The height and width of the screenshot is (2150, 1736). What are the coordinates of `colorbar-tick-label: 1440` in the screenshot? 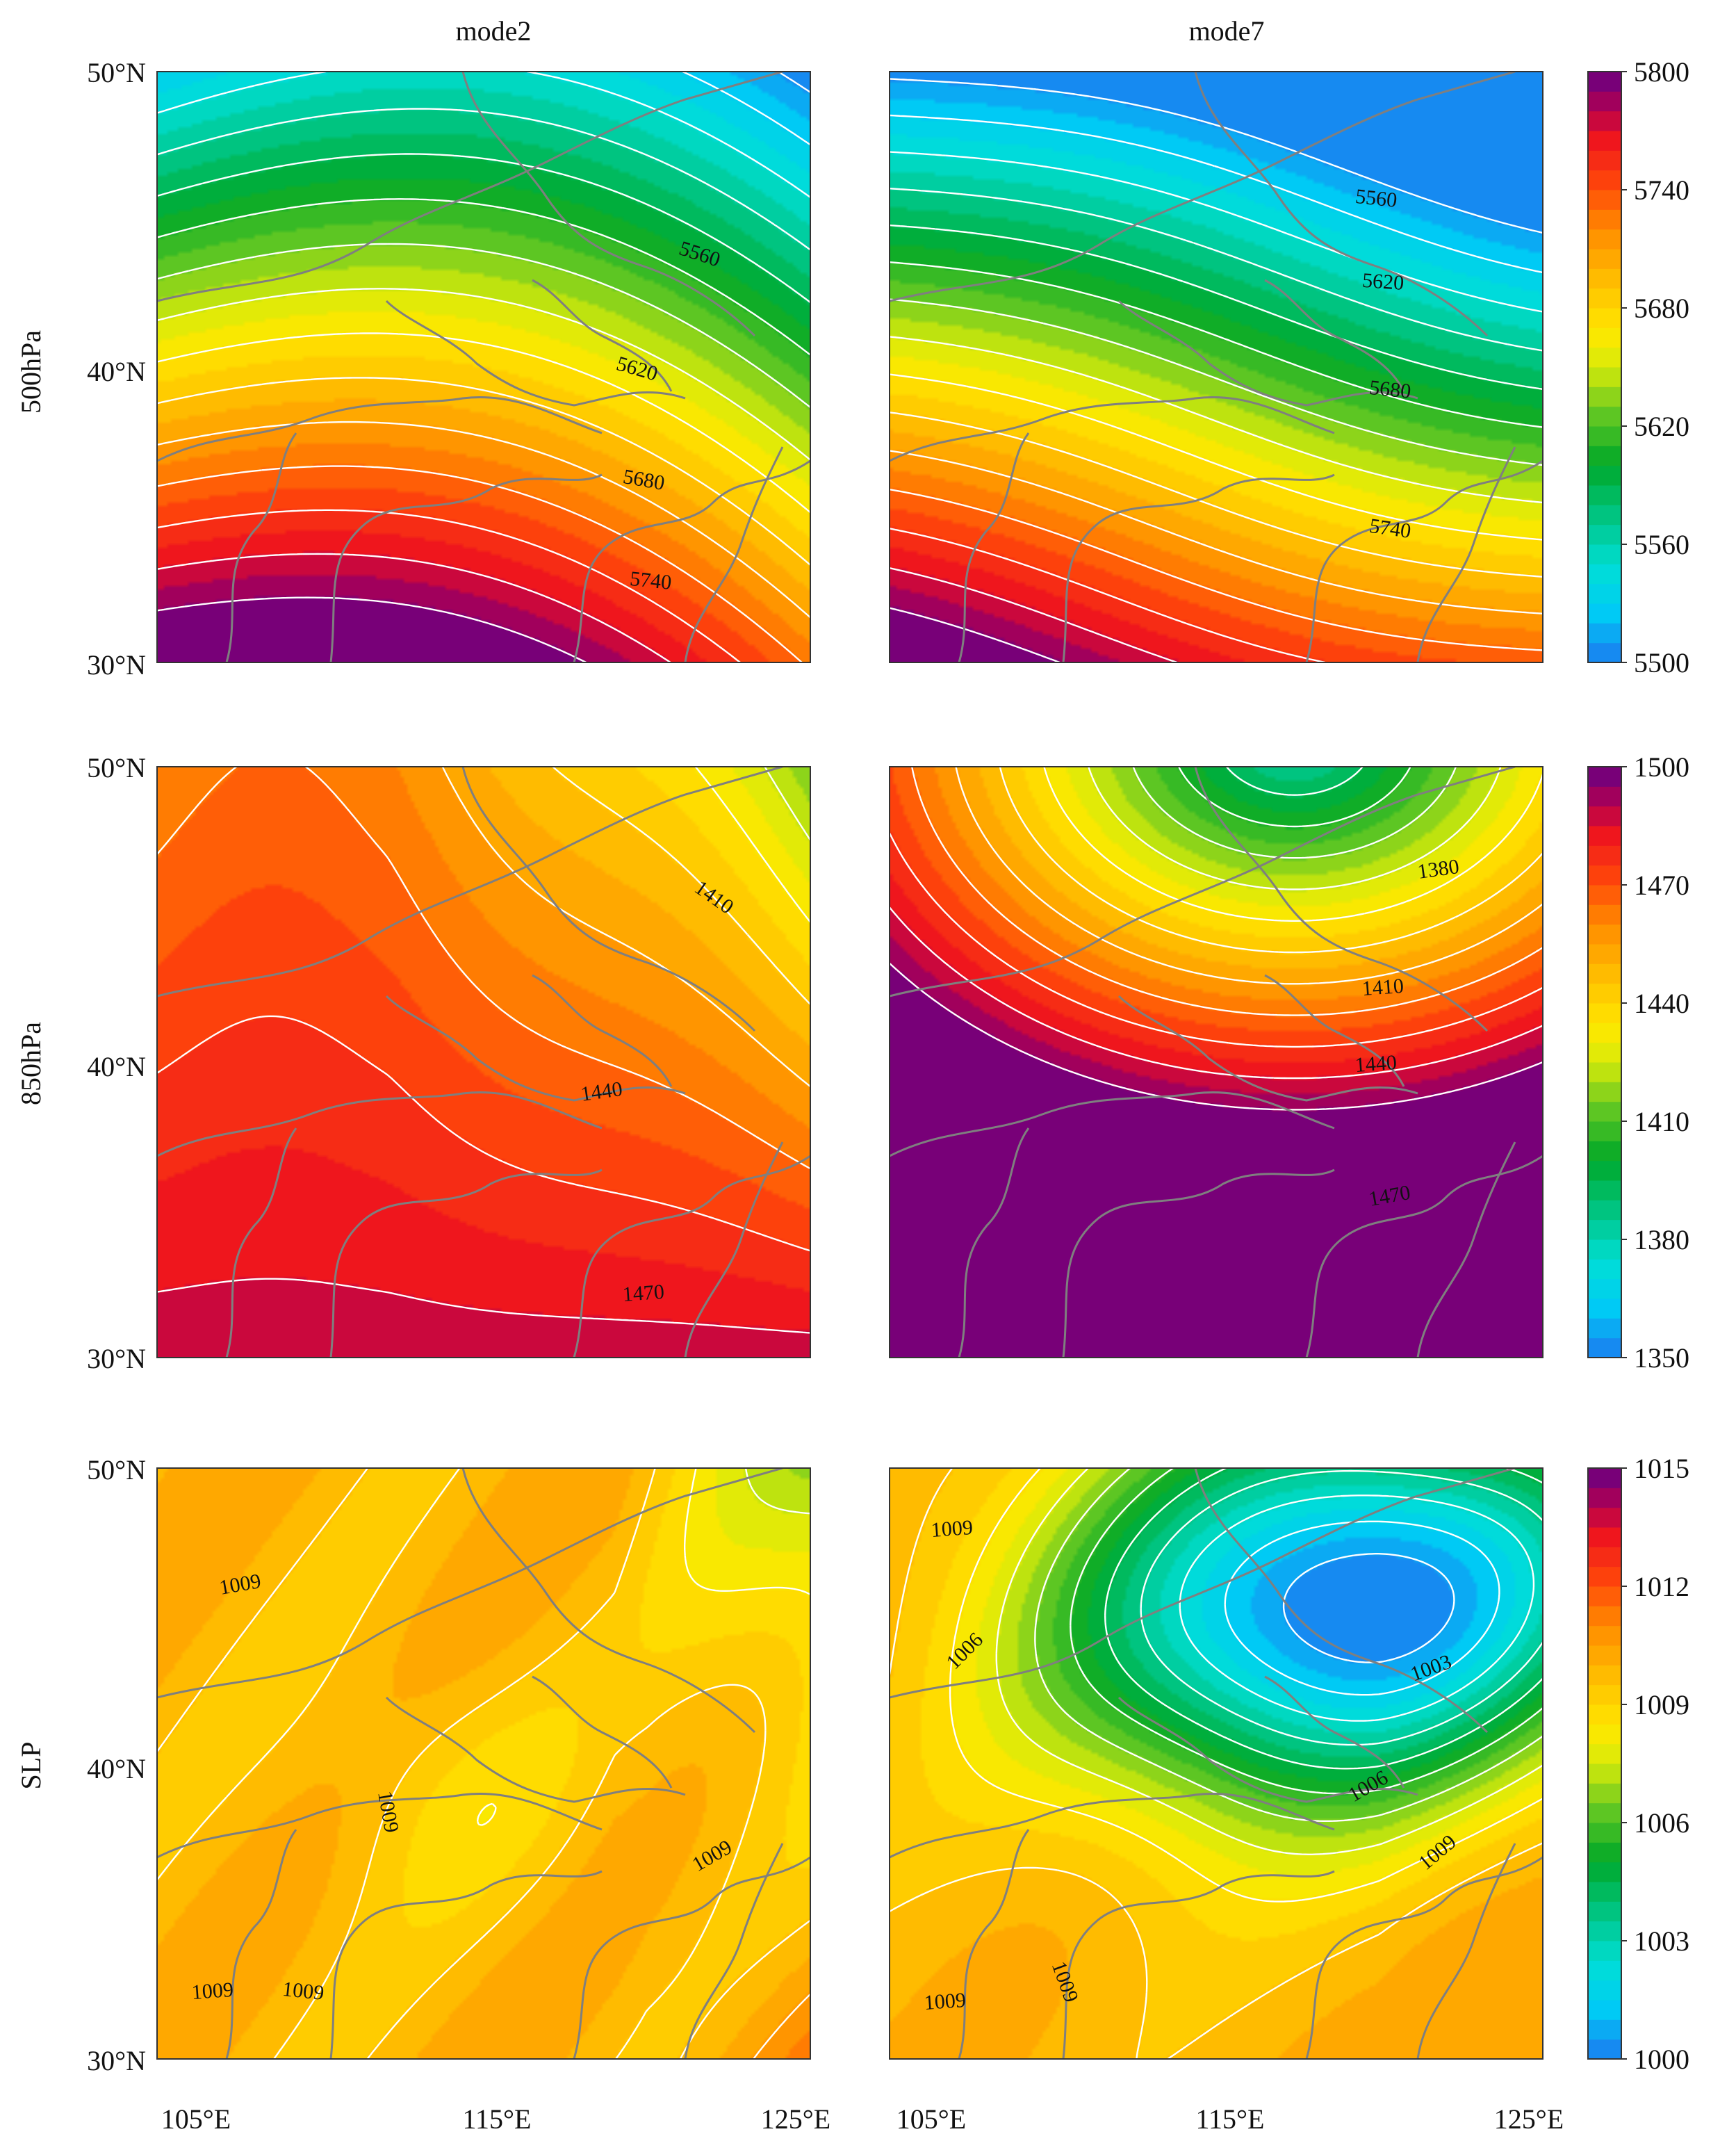 It's located at (1661, 1004).